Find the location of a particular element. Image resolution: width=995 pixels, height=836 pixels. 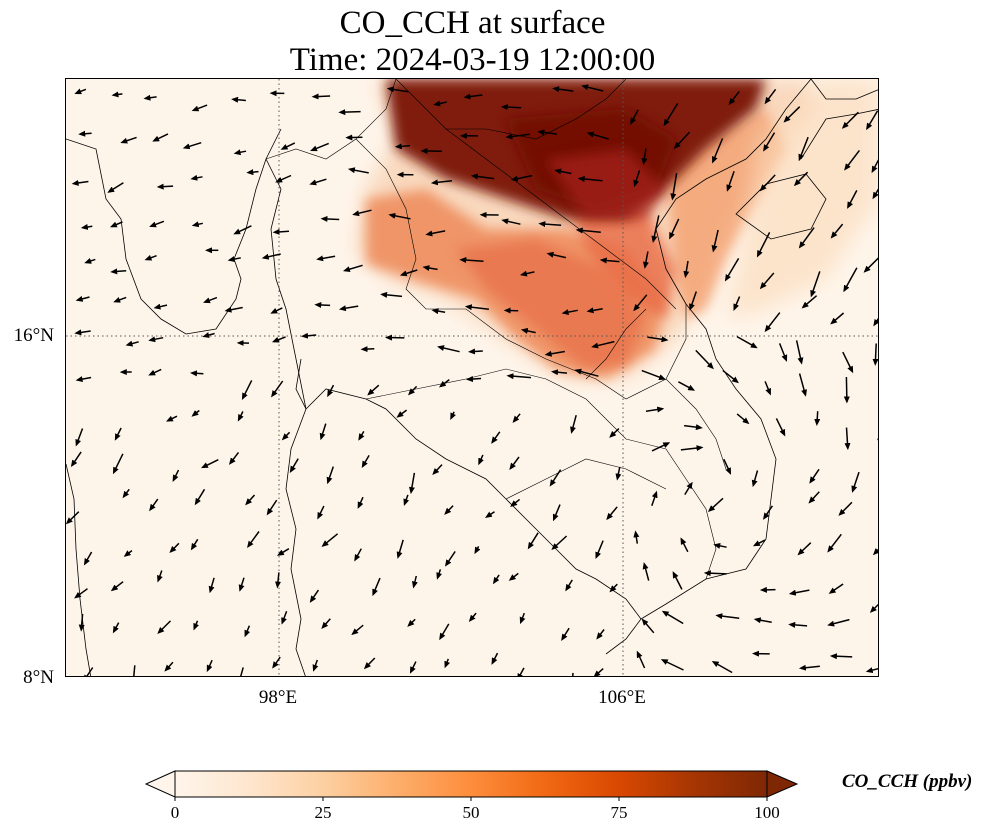

lon-tick-98e: 98°E is located at coordinates (278, 697).